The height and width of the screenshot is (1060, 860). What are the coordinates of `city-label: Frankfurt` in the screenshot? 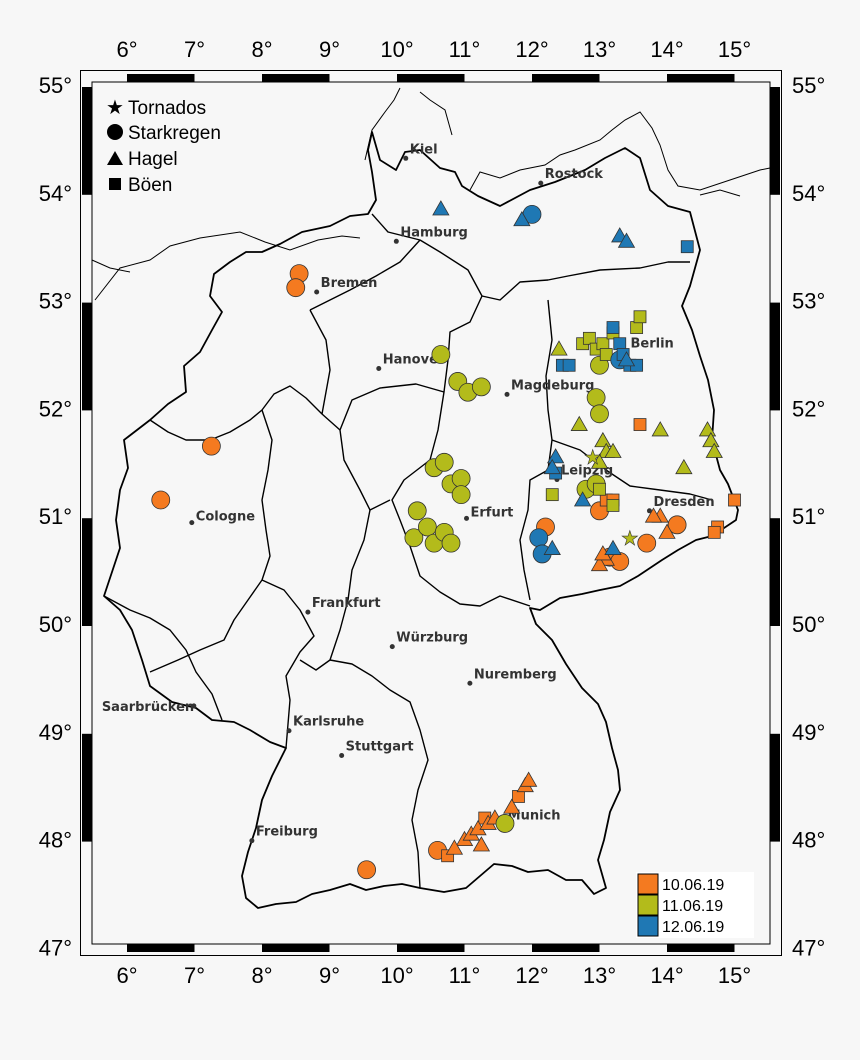 It's located at (346, 603).